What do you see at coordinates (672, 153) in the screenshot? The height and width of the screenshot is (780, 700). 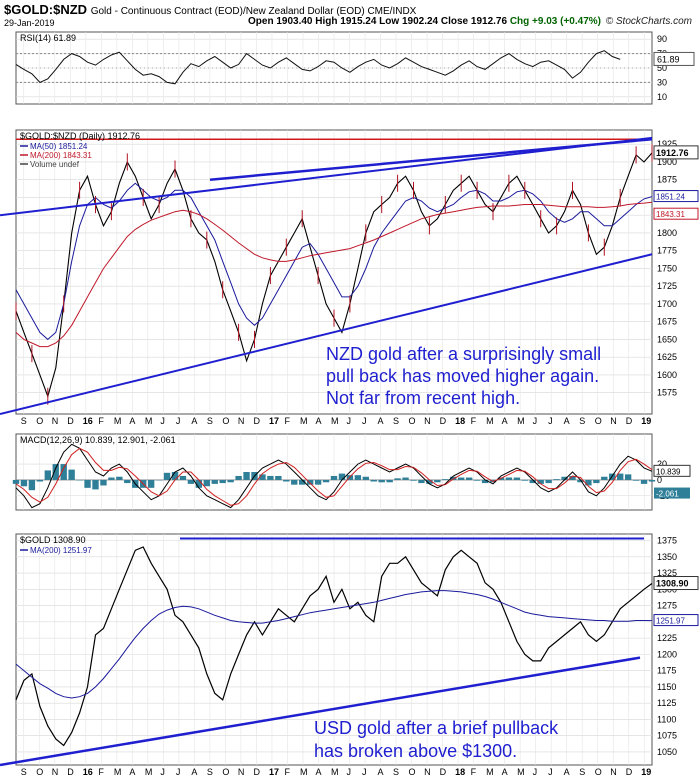 I see `price-last-label: 1912.76` at bounding box center [672, 153].